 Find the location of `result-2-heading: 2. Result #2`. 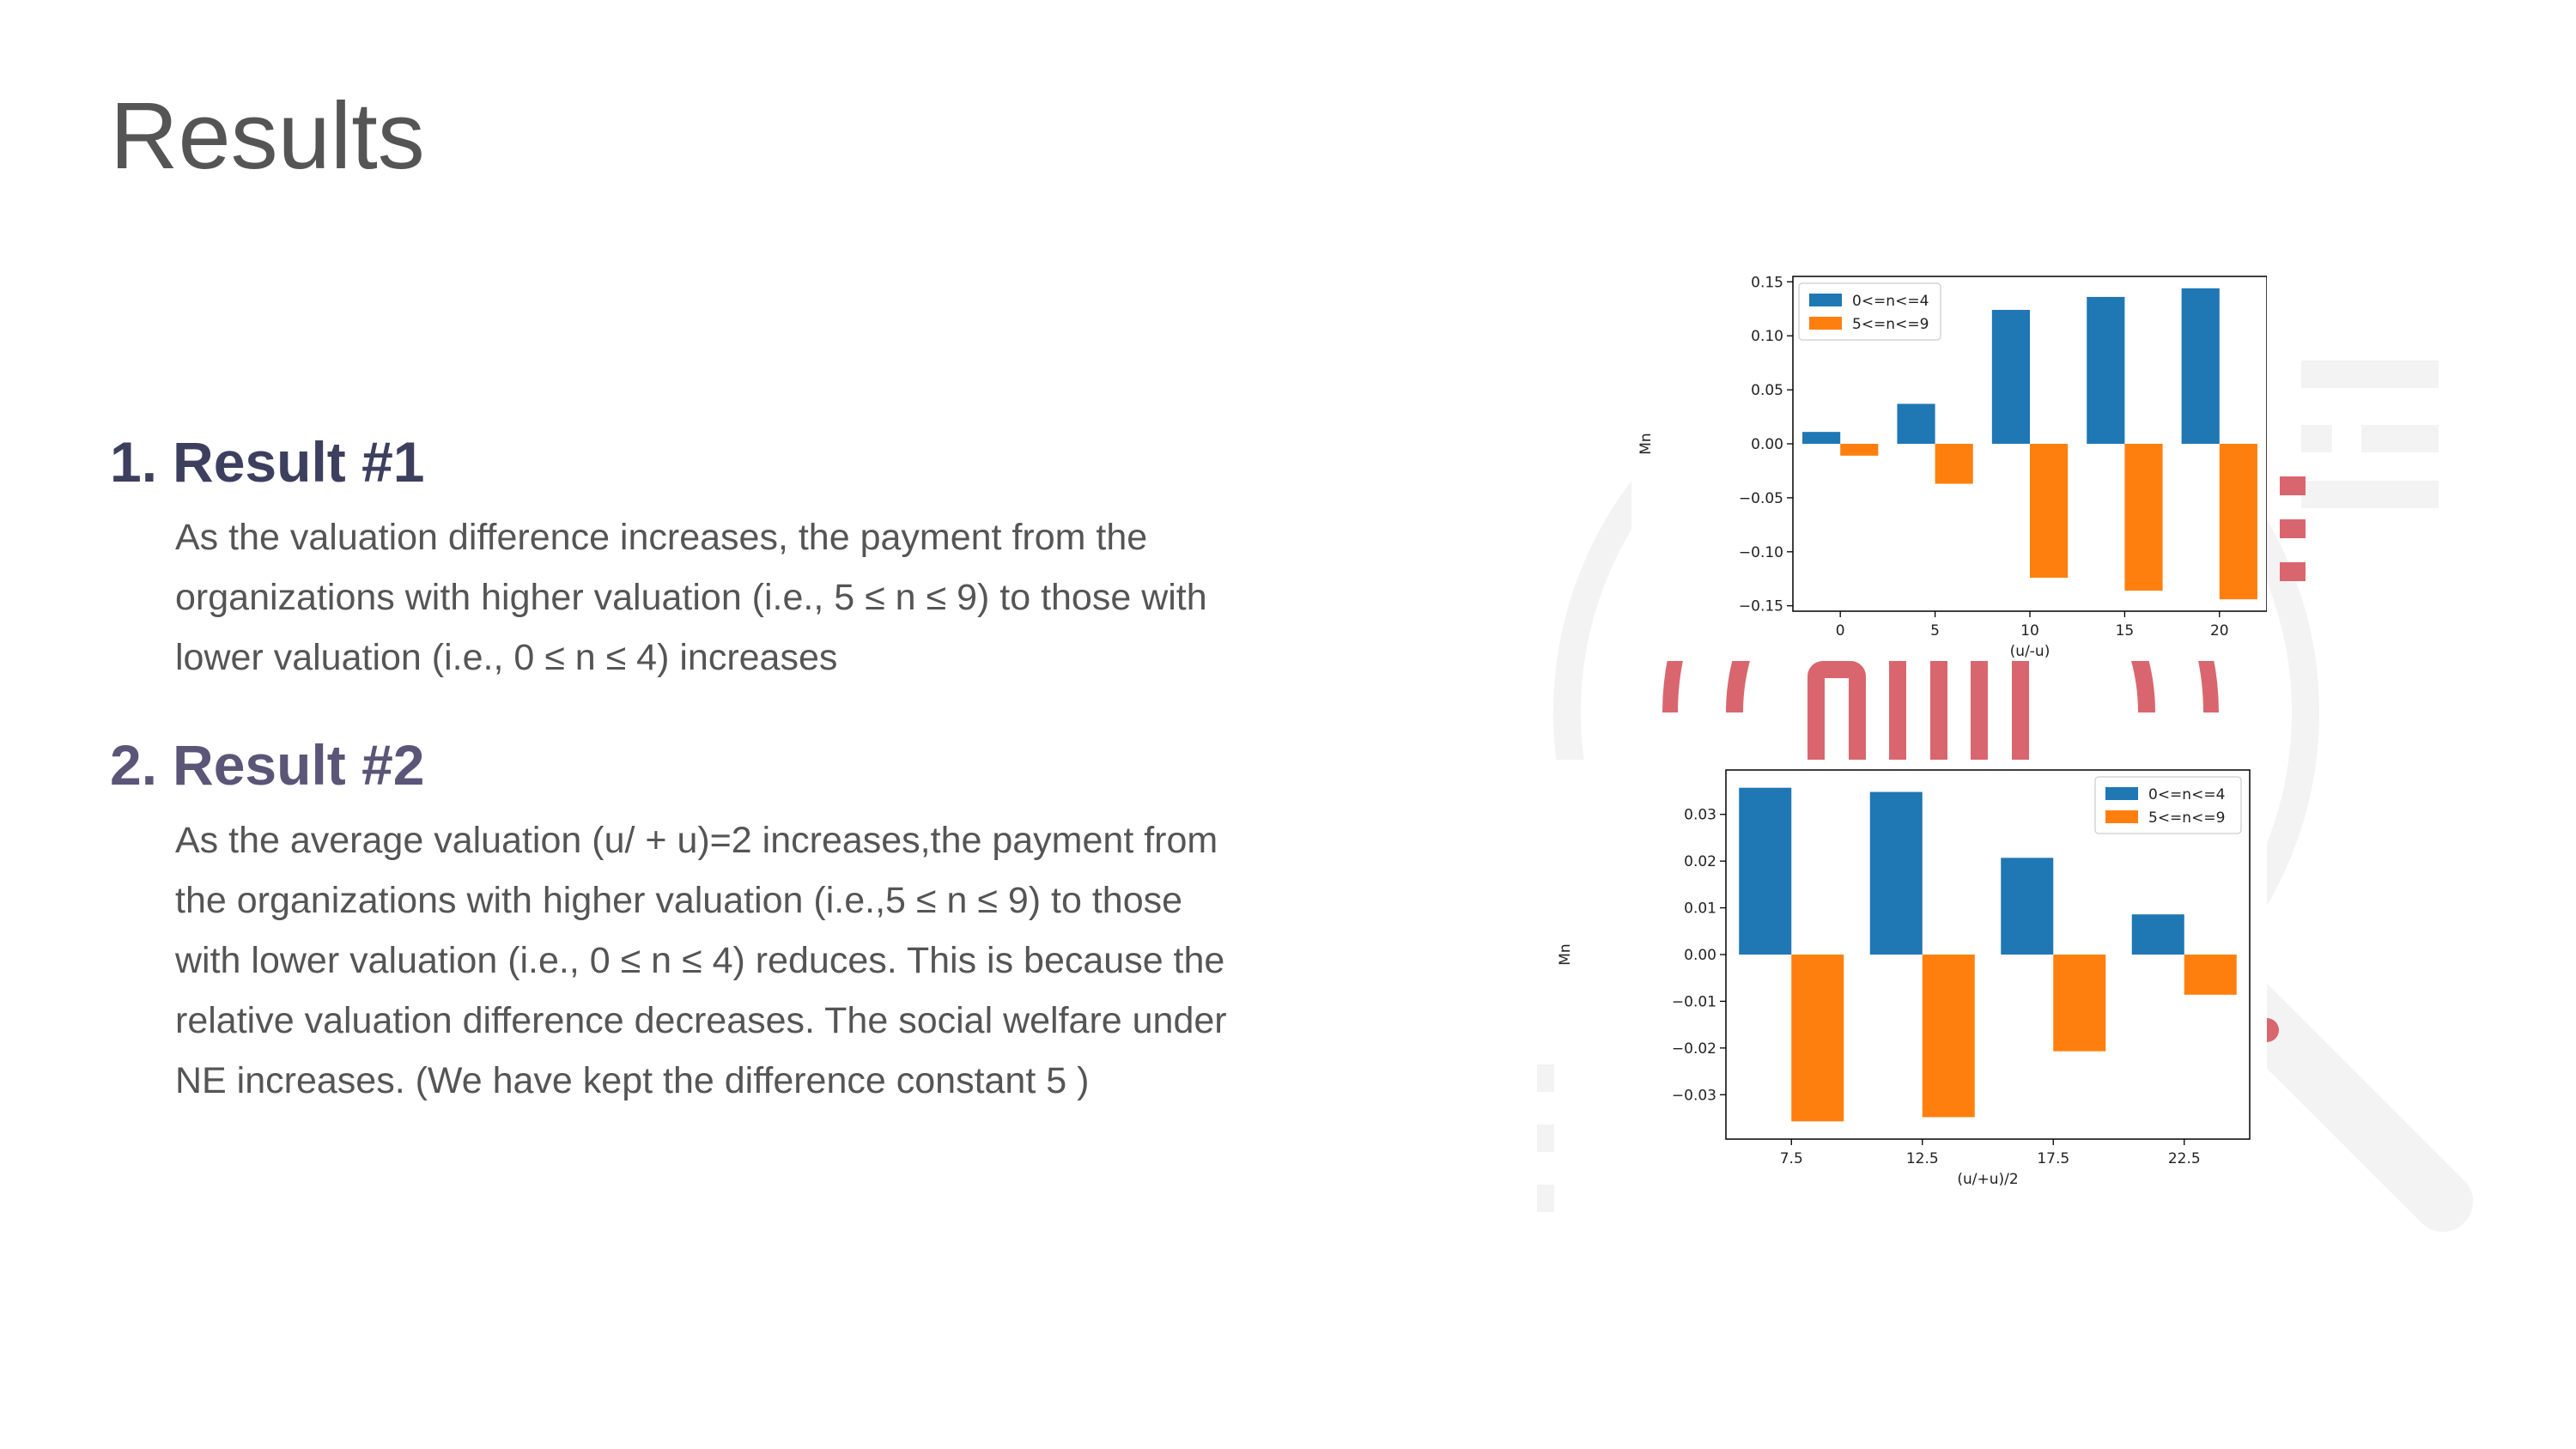

result-2-heading: 2. Result #2 is located at coordinates (681, 765).